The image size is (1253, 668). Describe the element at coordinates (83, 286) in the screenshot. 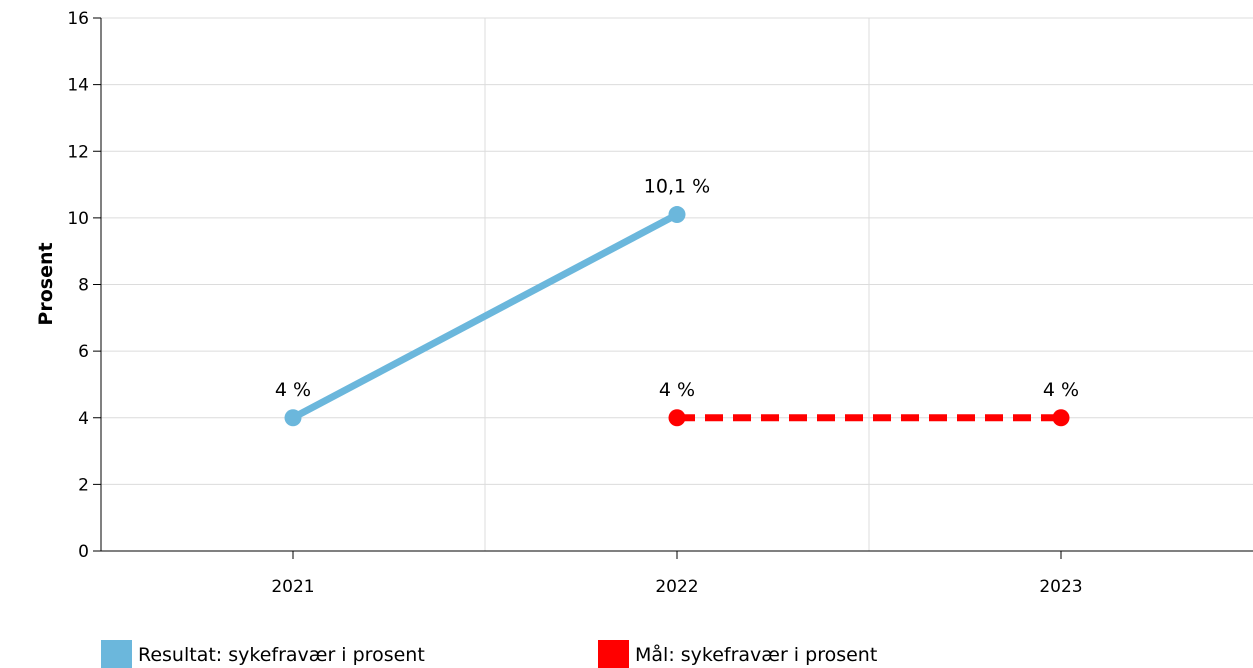

I see `y-tick-label: 8` at that location.